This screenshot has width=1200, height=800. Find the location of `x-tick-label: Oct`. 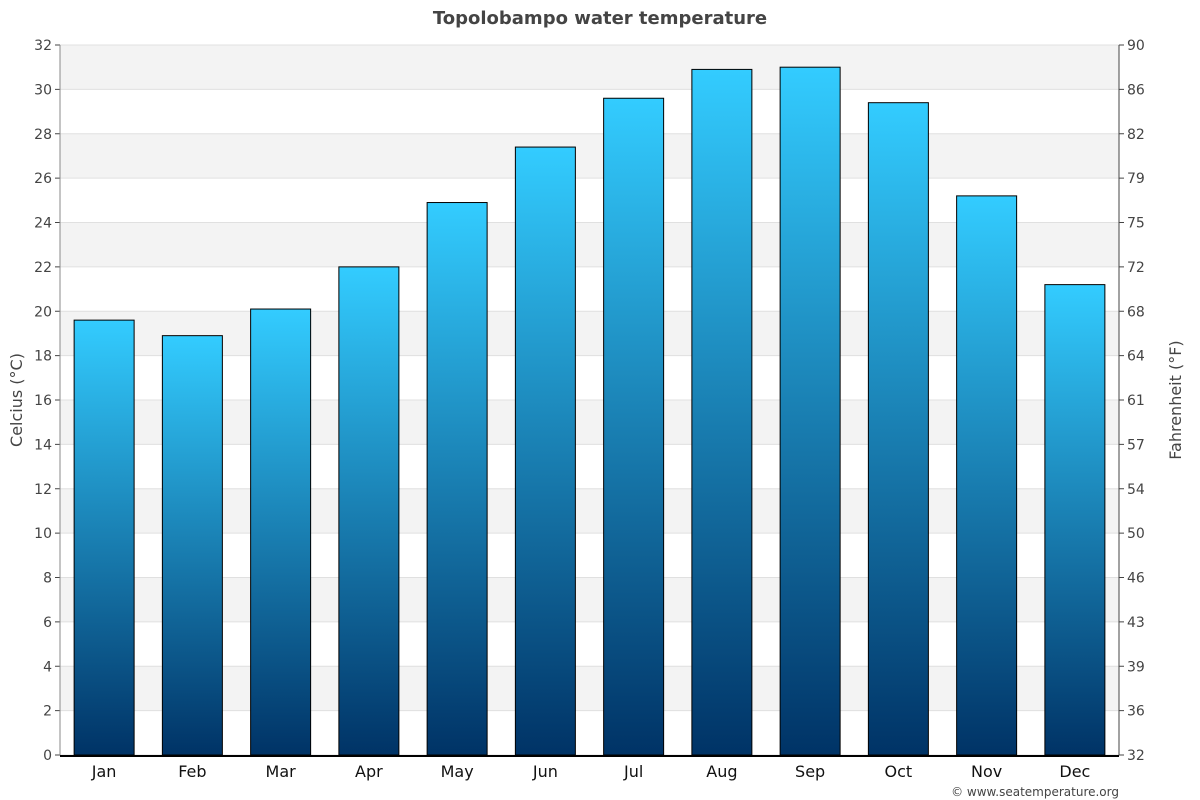

x-tick-label: Oct is located at coordinates (899, 771).